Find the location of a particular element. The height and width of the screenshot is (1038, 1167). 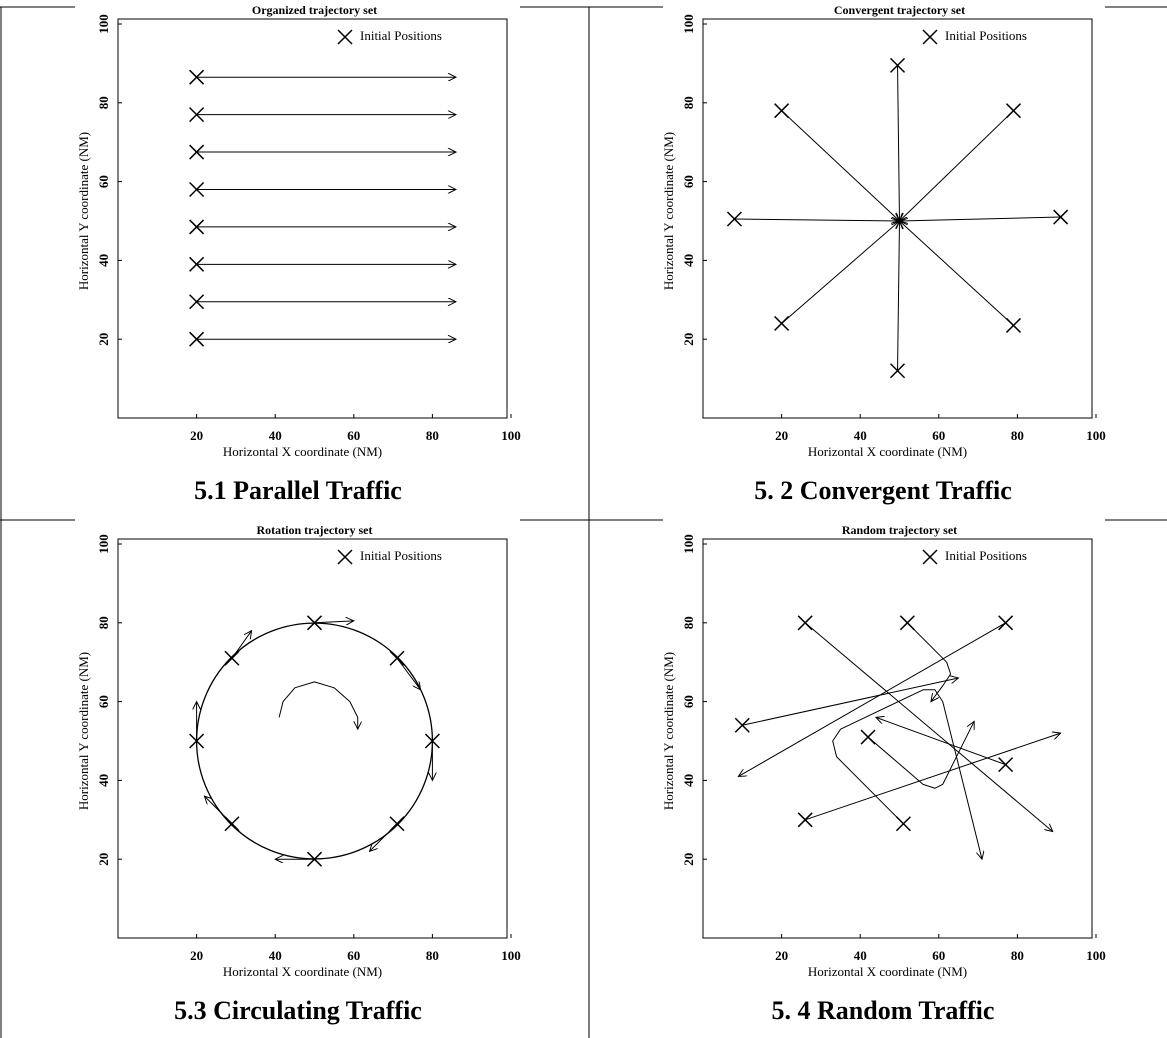

chart-title: Random trajectory set is located at coordinates (899, 530).